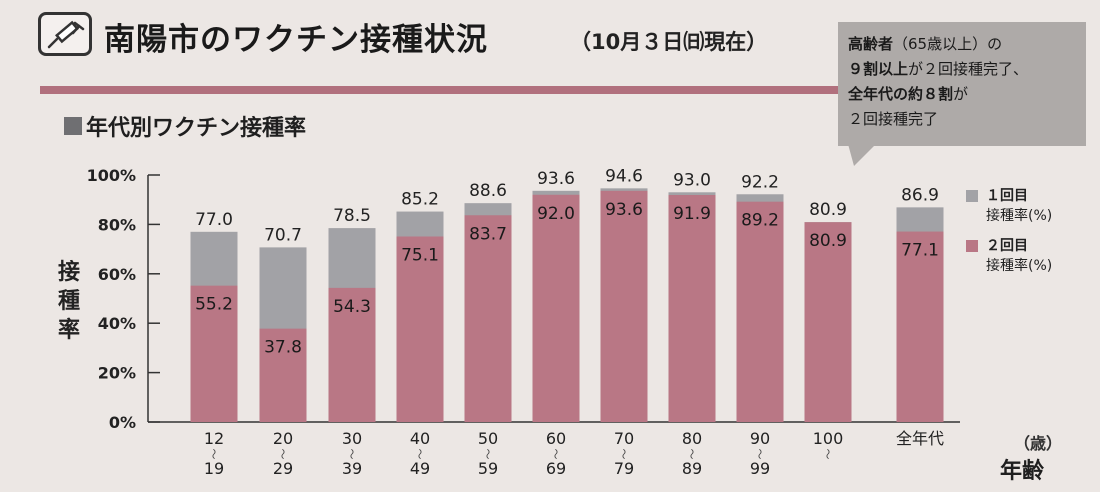  What do you see at coordinates (1022, 471) in the screenshot?
I see `x-axis-label: 年齢` at bounding box center [1022, 471].